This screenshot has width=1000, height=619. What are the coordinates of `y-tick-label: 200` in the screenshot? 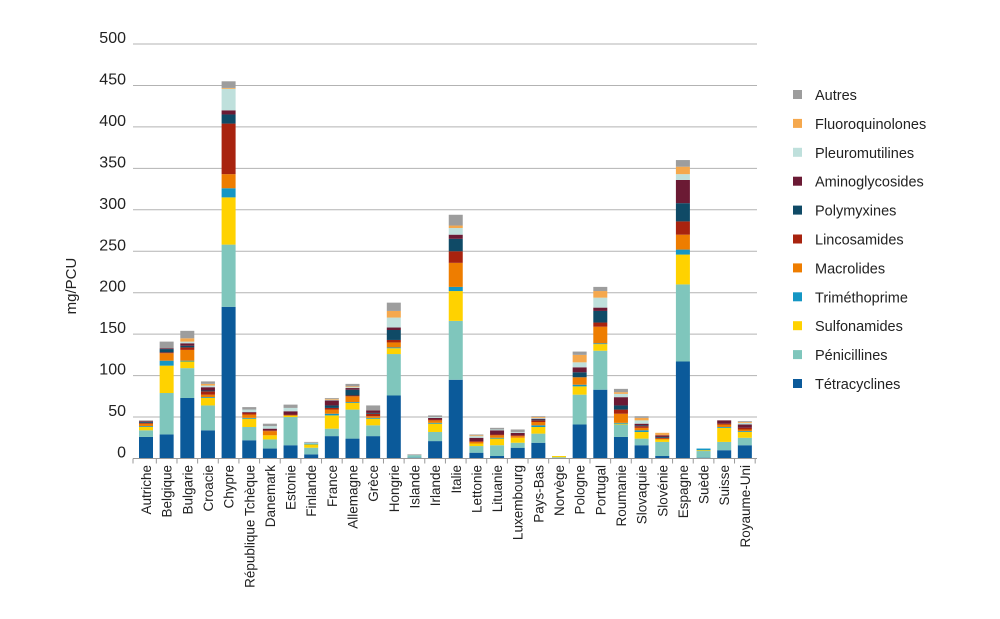 It's located at (112, 287).